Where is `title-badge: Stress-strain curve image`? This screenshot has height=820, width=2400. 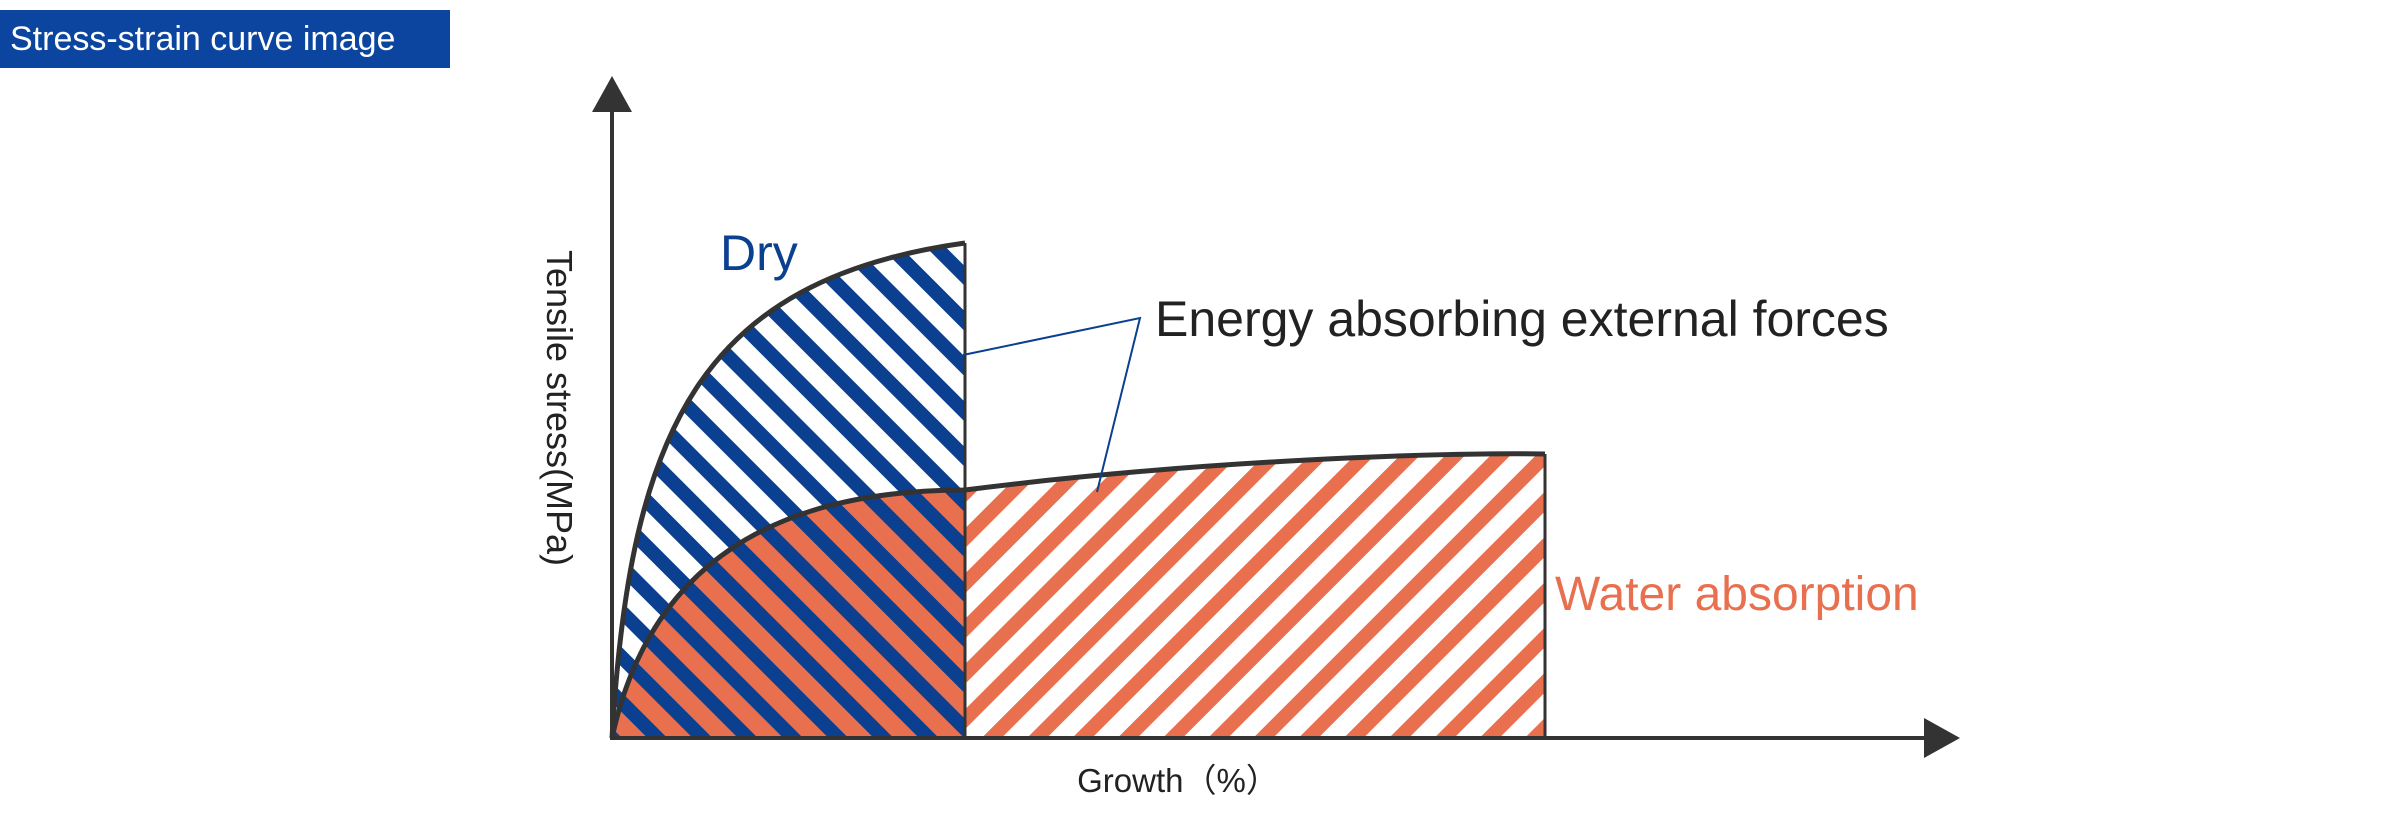 title-badge: Stress-strain curve image is located at coordinates (225, 39).